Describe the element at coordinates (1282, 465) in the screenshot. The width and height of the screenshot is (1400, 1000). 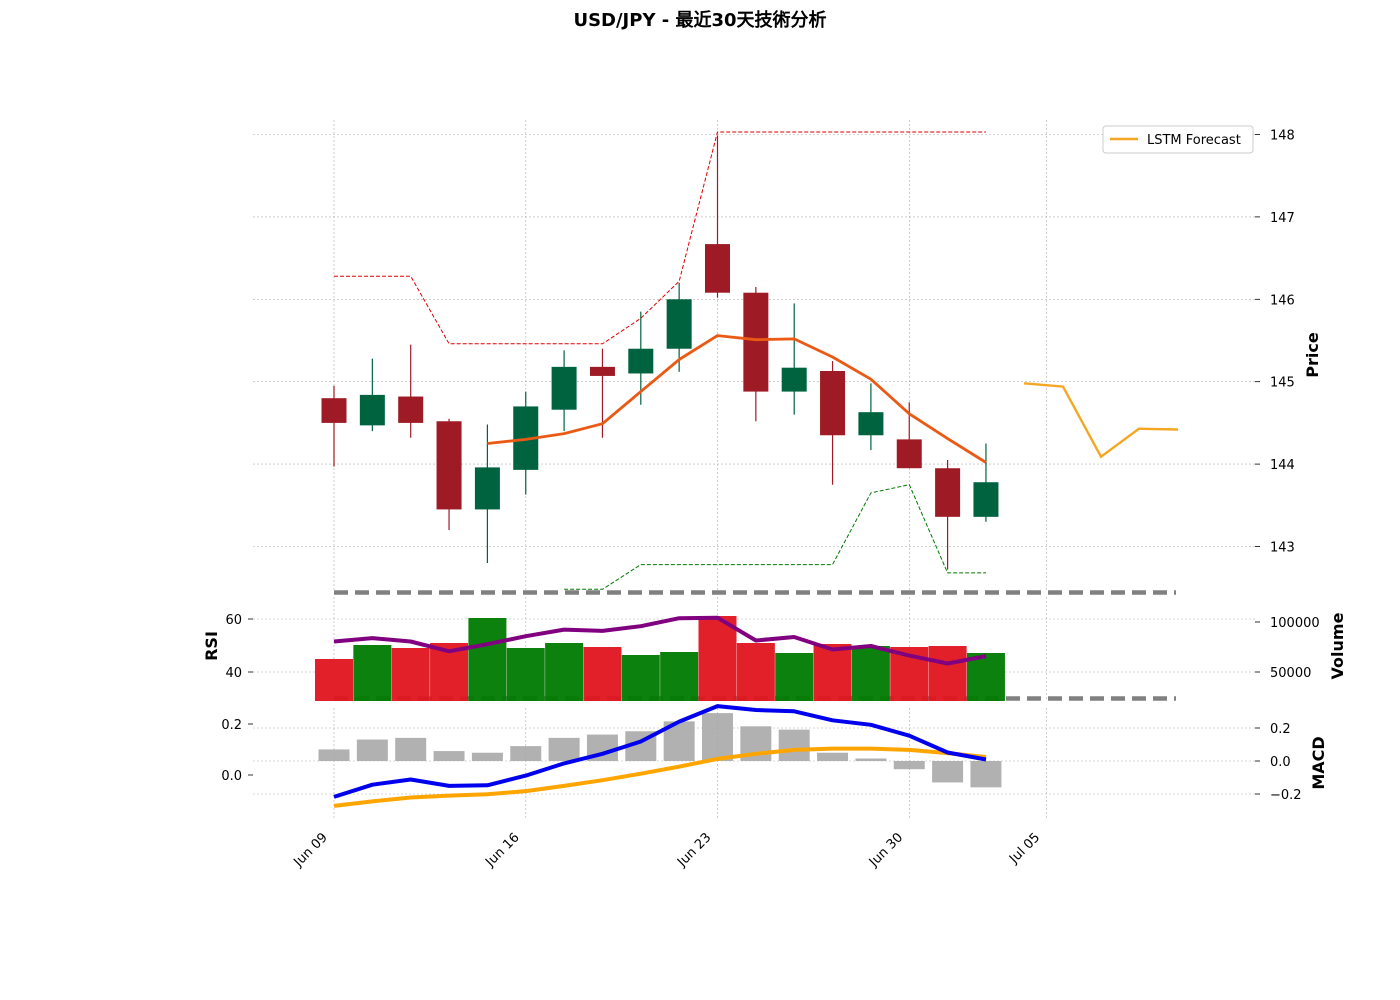
I see `price-tick-label: 144` at that location.